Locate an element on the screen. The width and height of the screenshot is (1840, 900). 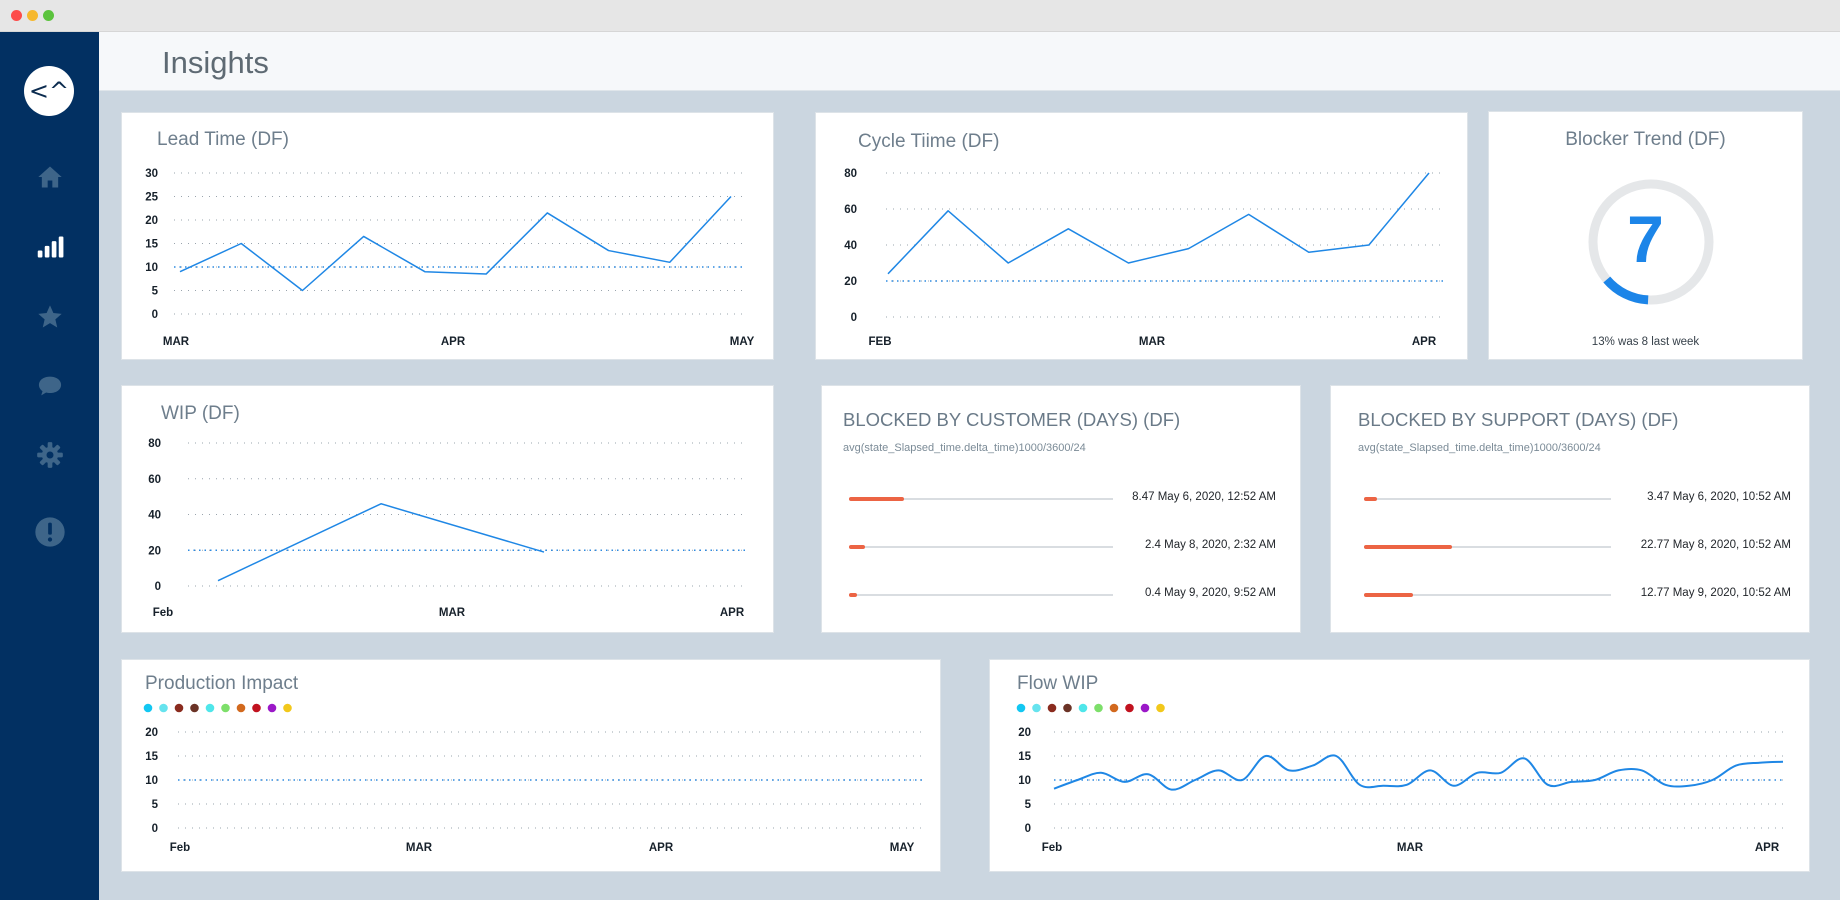
gear-icon is located at coordinates (50, 455).